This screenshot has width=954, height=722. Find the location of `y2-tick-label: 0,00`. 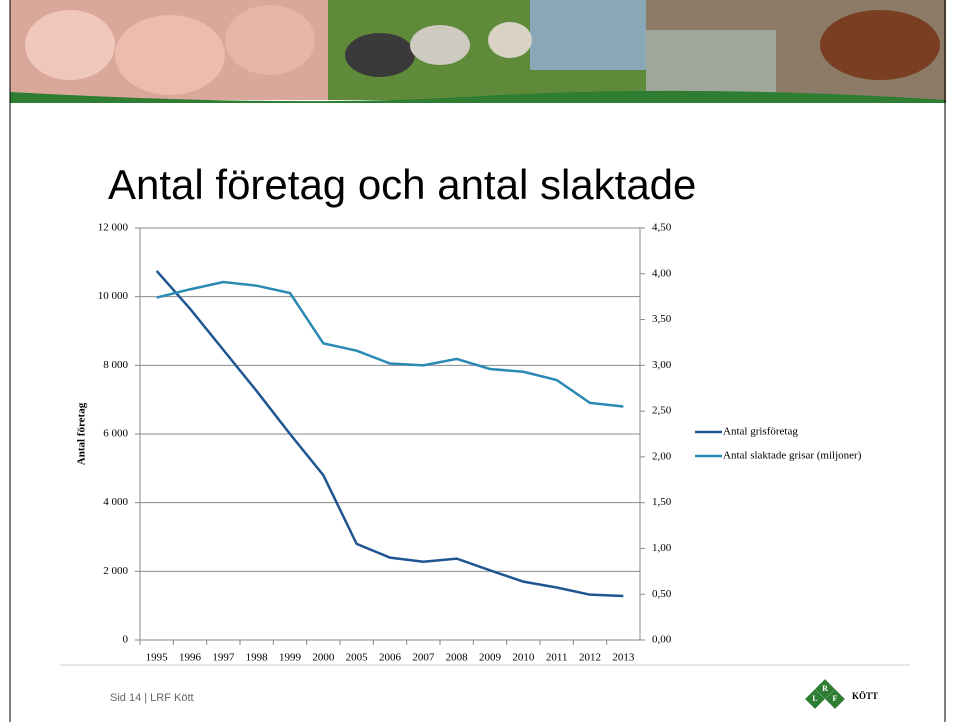

y2-tick-label: 0,00 is located at coordinates (662, 640).